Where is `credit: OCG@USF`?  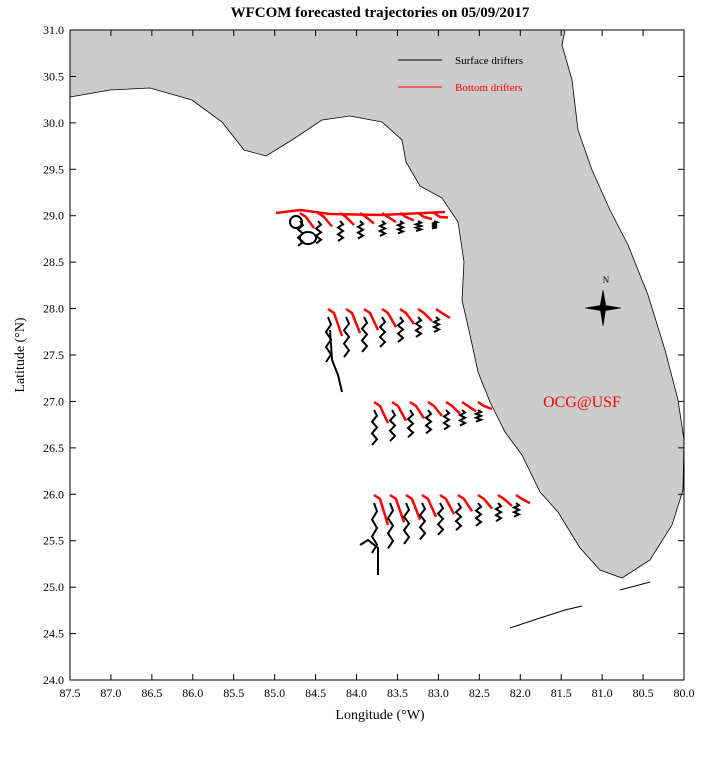
credit: OCG@USF is located at coordinates (582, 402).